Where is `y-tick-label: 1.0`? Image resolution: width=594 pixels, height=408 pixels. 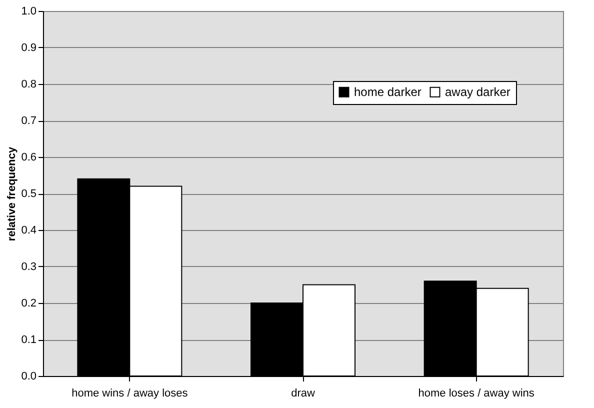
y-tick-label: 1.0 is located at coordinates (28, 12).